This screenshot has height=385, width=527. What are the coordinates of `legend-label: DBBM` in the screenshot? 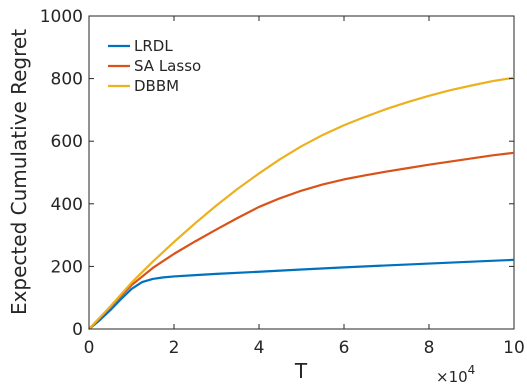 It's located at (156, 86).